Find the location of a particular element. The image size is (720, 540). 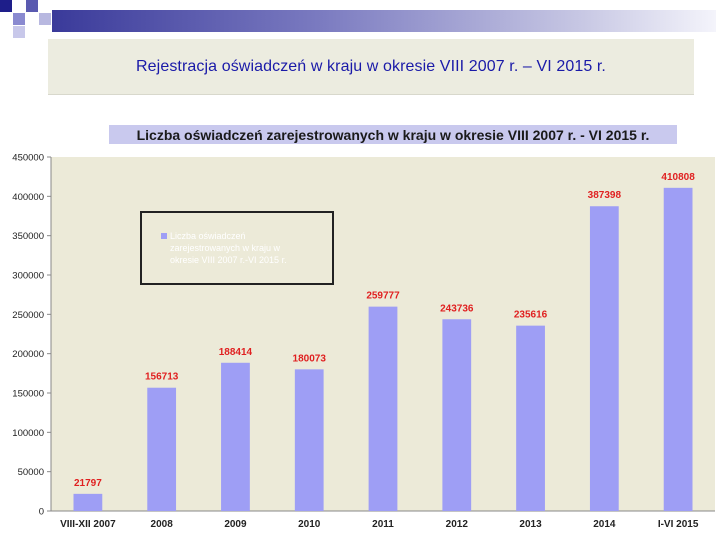

x-tick-label: 2008 is located at coordinates (162, 524).